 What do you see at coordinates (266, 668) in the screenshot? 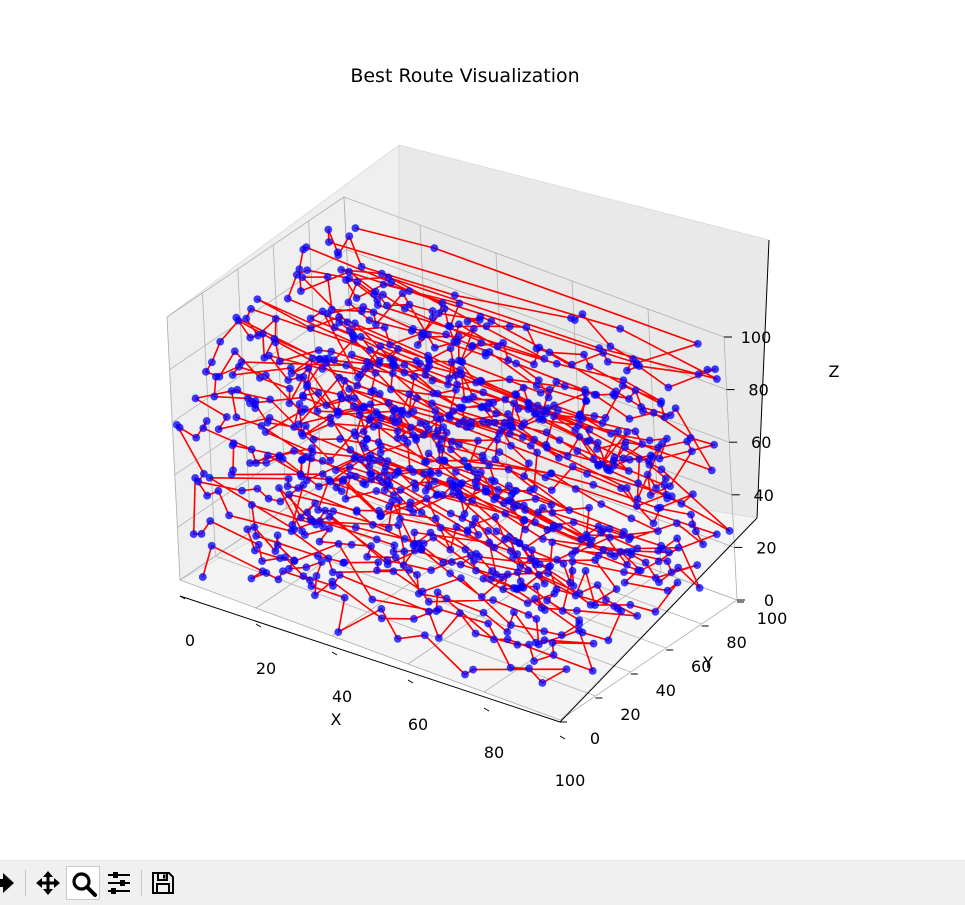
I see `x-tick-label: 20` at bounding box center [266, 668].